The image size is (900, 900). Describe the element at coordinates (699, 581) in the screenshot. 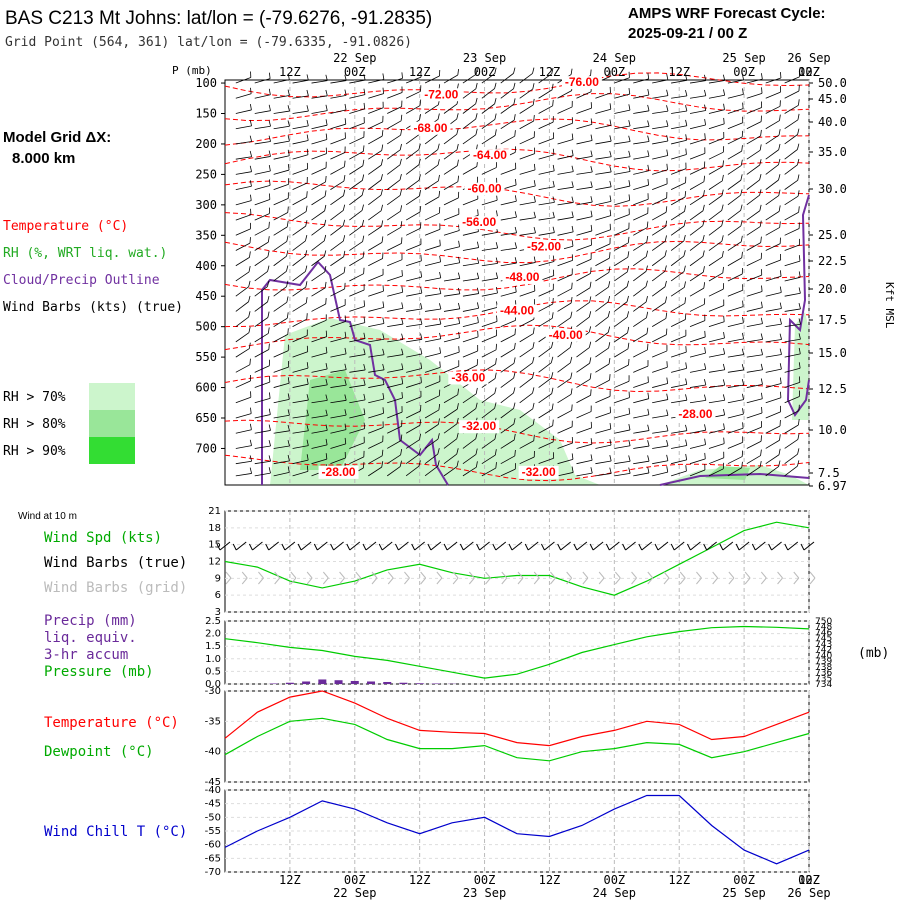

I see `grid-wind-barb-flag` at that location.